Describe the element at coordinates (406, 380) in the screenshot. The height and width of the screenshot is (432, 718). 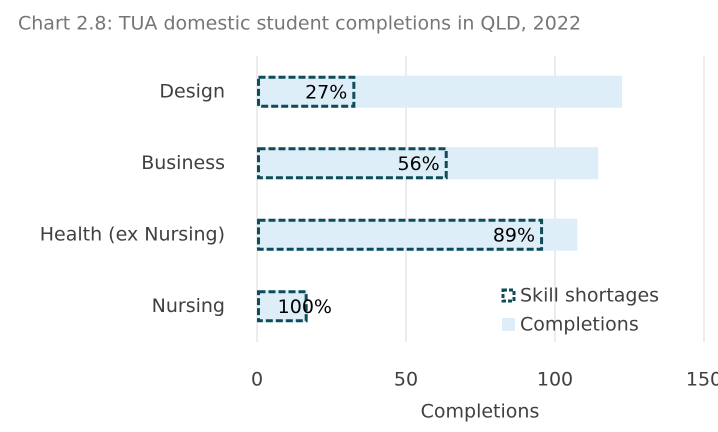
I see `x-tick-label: 50` at that location.